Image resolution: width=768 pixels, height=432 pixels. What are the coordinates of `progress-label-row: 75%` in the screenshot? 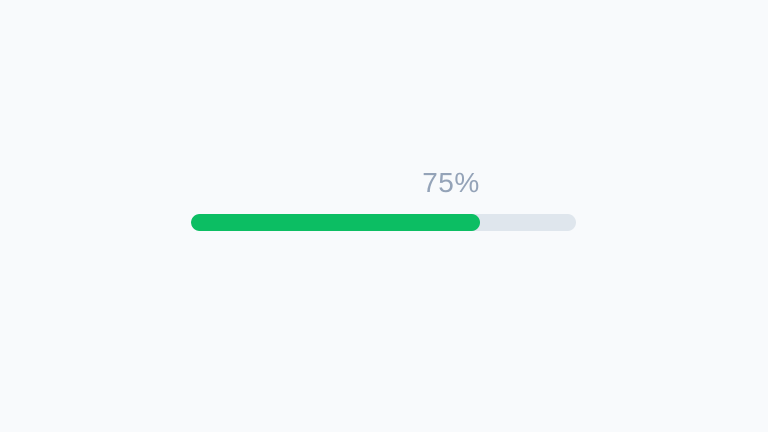 It's located at (335, 183).